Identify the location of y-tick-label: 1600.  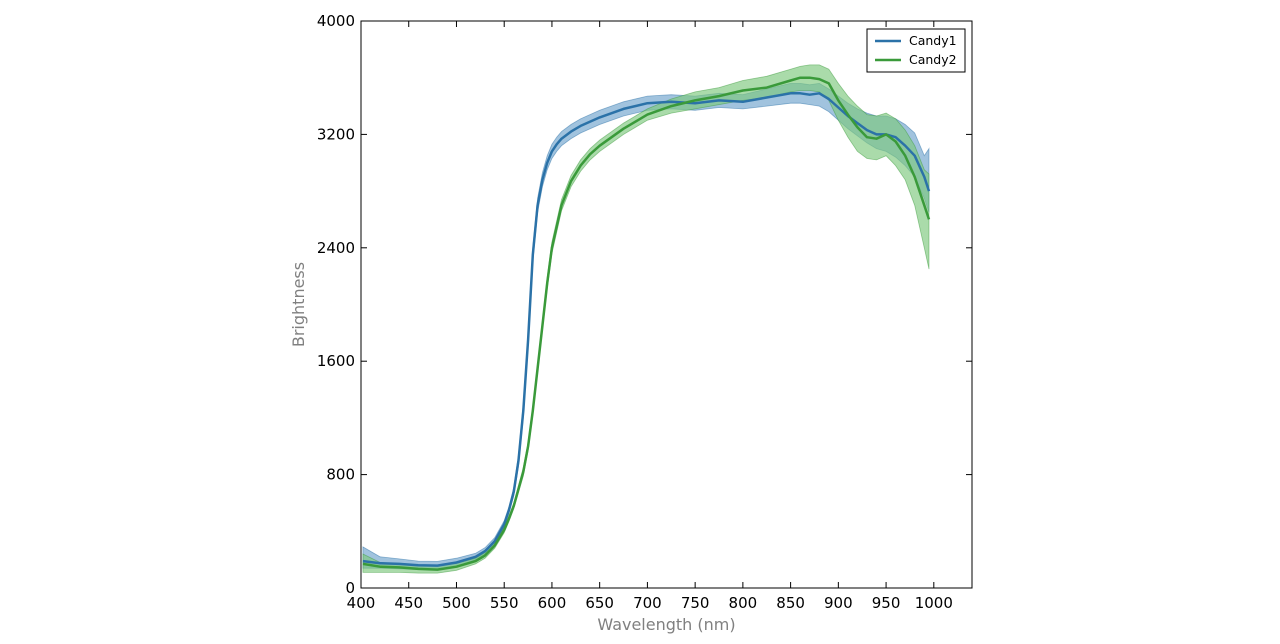
(336, 361).